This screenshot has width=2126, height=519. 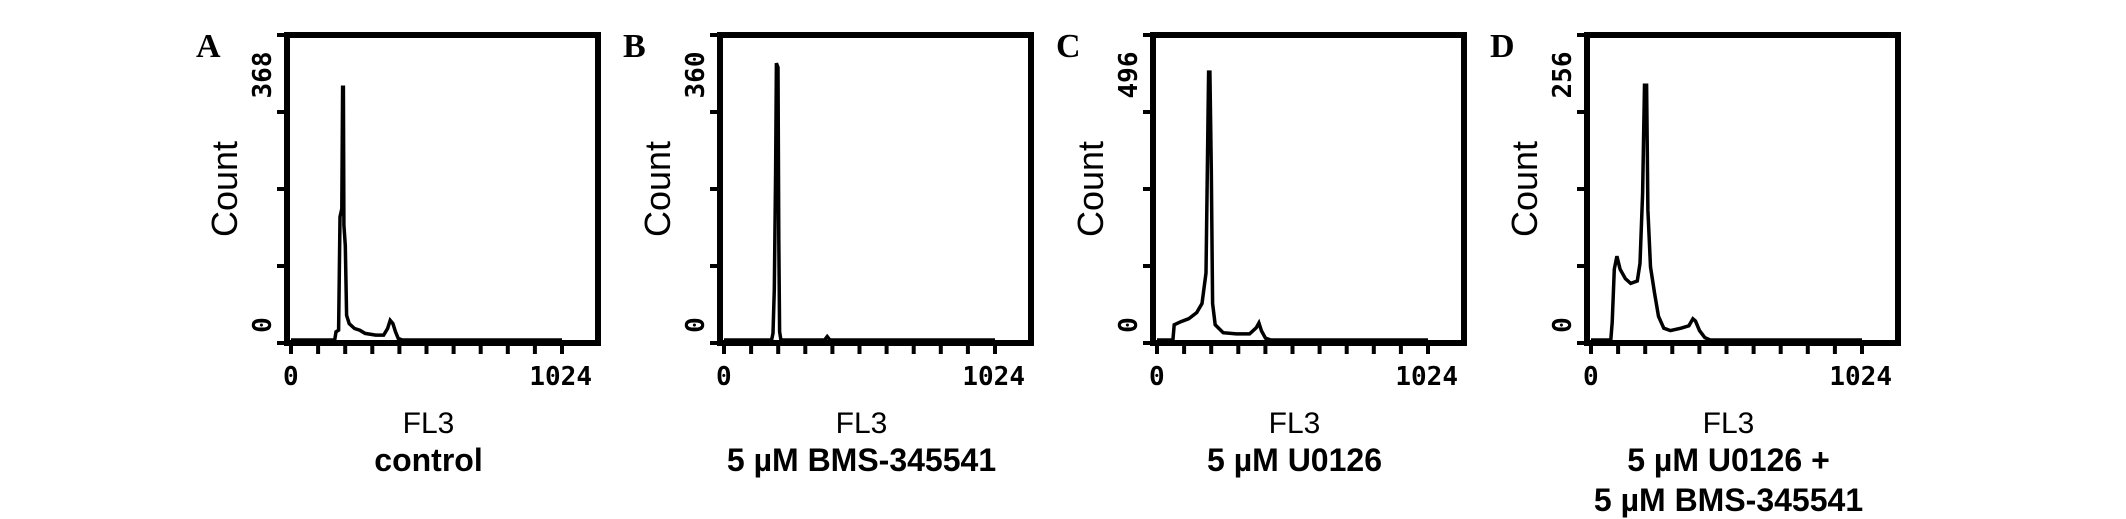 I want to click on panel-letter: B, so click(x=634, y=46).